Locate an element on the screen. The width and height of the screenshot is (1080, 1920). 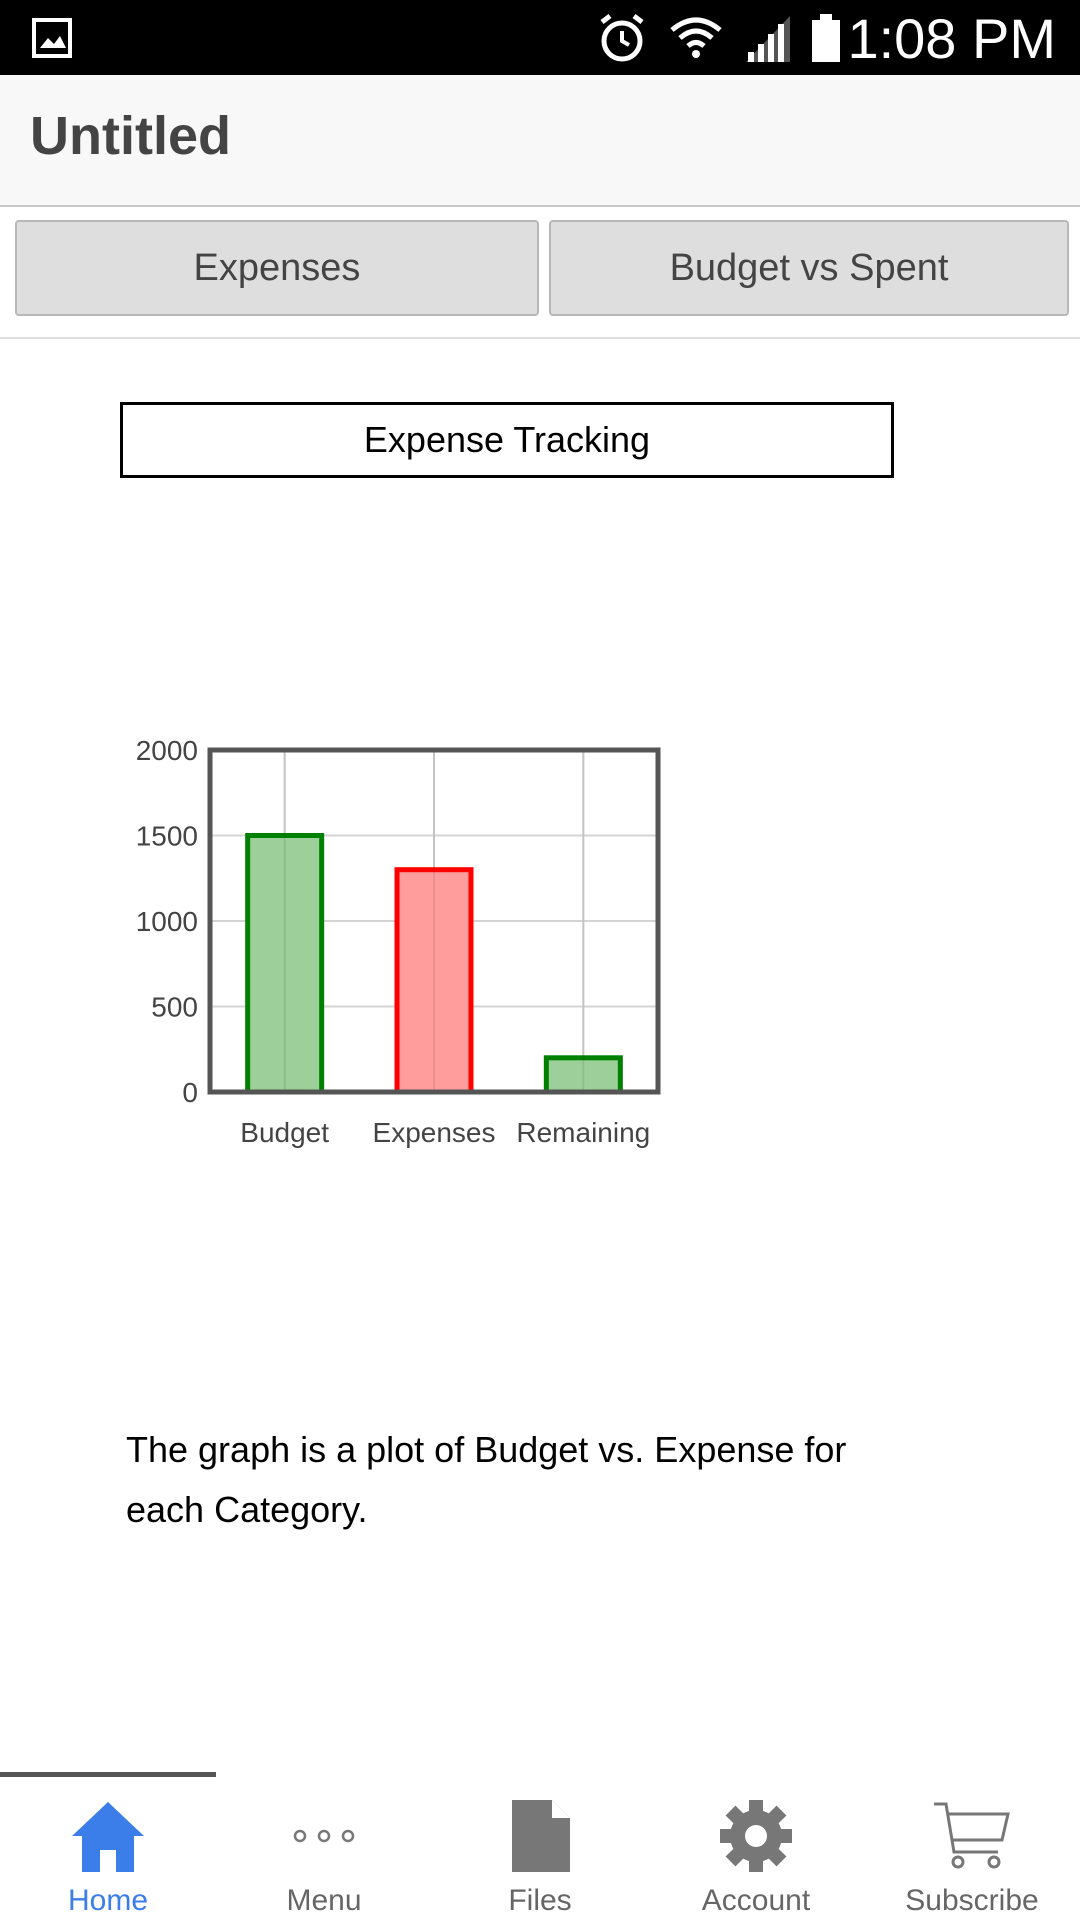
expense-tracking-title: Expense Tracking is located at coordinates (507, 440).